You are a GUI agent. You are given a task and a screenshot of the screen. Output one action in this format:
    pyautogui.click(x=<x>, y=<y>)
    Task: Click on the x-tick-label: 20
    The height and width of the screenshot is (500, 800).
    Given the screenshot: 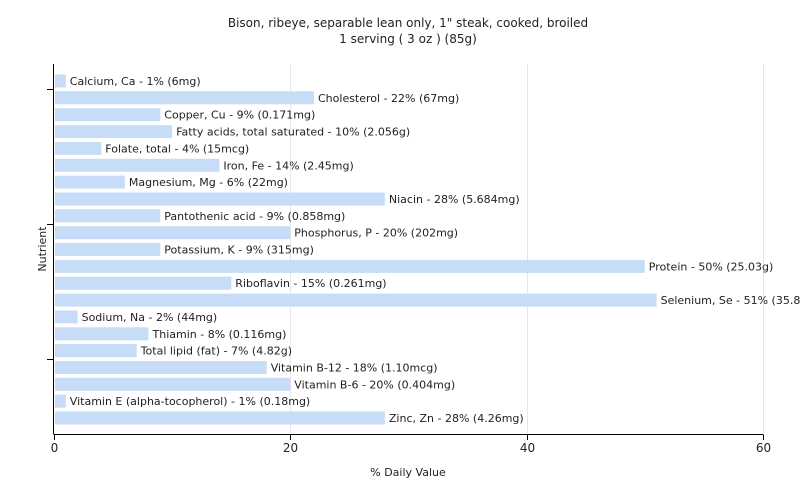 What is the action you would take?
    pyautogui.click(x=290, y=448)
    